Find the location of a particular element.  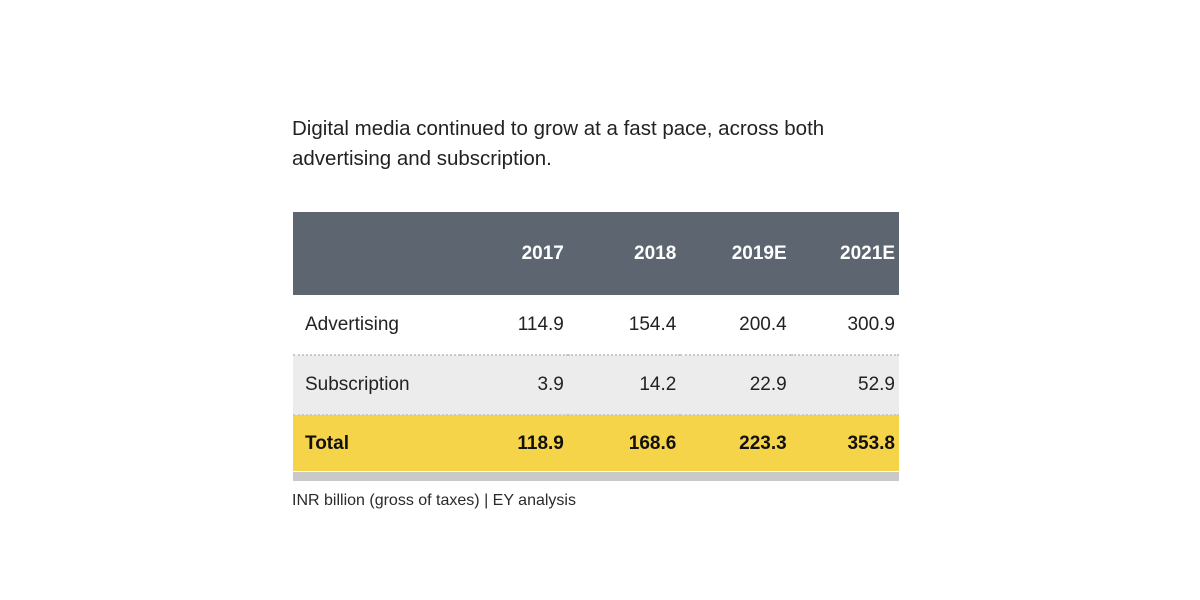

table-cell: 3.9 is located at coordinates (513, 385).